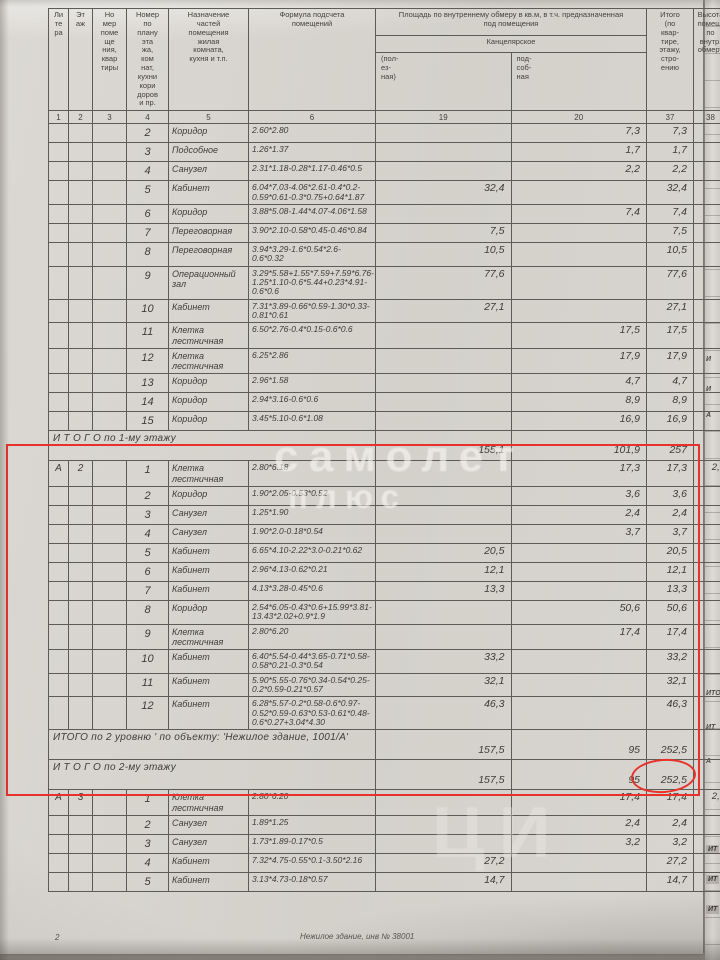  I want to click on cell-area-auxiliary: 17,5, so click(578, 335).